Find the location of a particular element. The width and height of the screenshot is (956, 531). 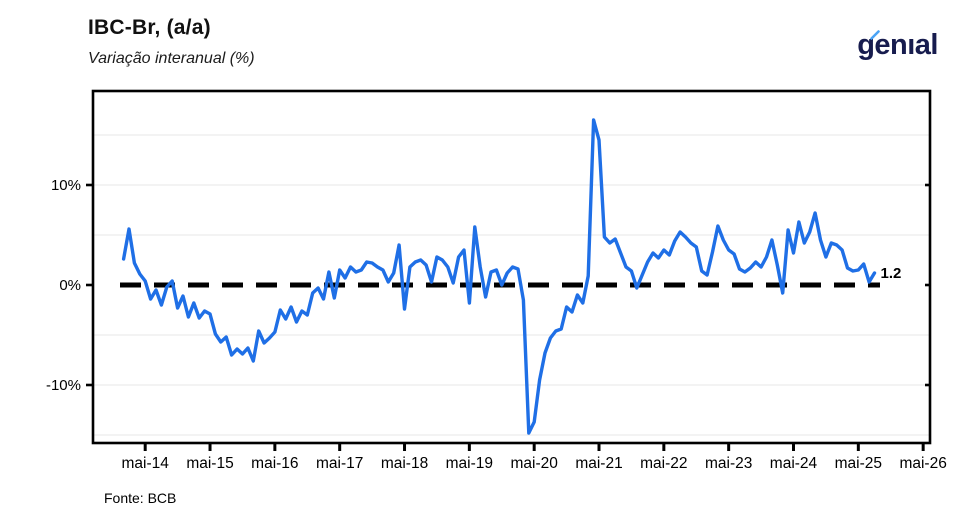

x-tick-label: mai-23 is located at coordinates (728, 463).